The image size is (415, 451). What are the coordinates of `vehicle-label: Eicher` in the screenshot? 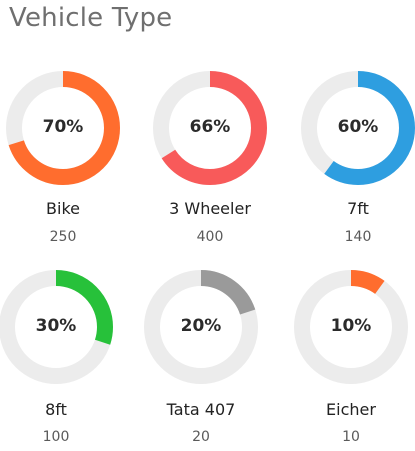 It's located at (351, 409).